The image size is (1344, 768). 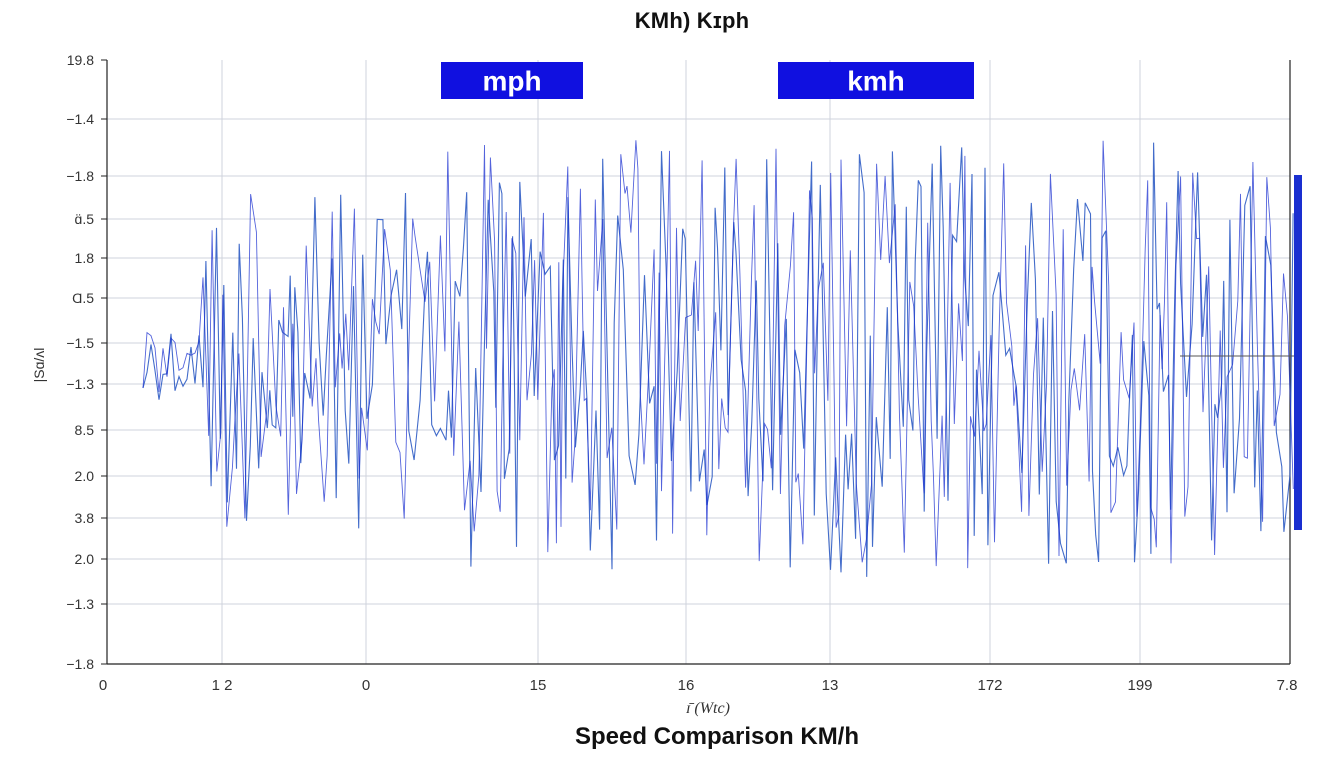 What do you see at coordinates (39, 365) in the screenshot?
I see `y-axis-label: |Sɑ/ʌl` at bounding box center [39, 365].